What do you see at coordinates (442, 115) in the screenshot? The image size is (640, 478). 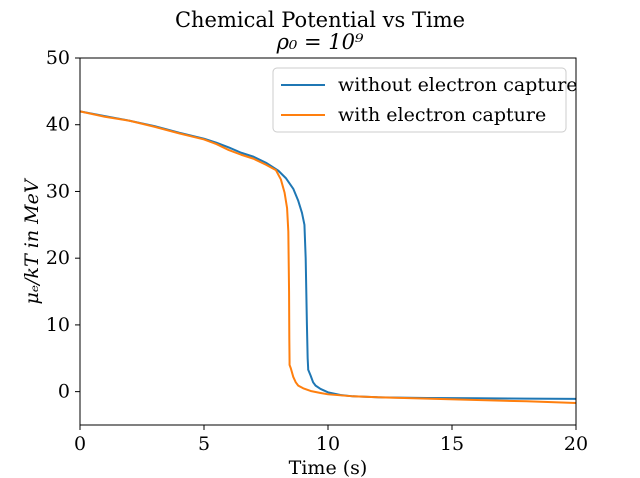 I see `legend-label-with-electron-capture: with electron capture` at bounding box center [442, 115].